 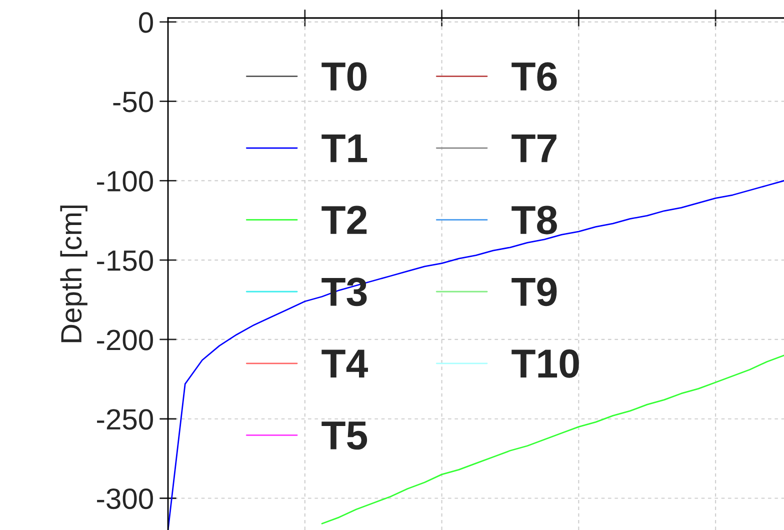 I want to click on y-tick-label: -150, so click(x=125, y=260).